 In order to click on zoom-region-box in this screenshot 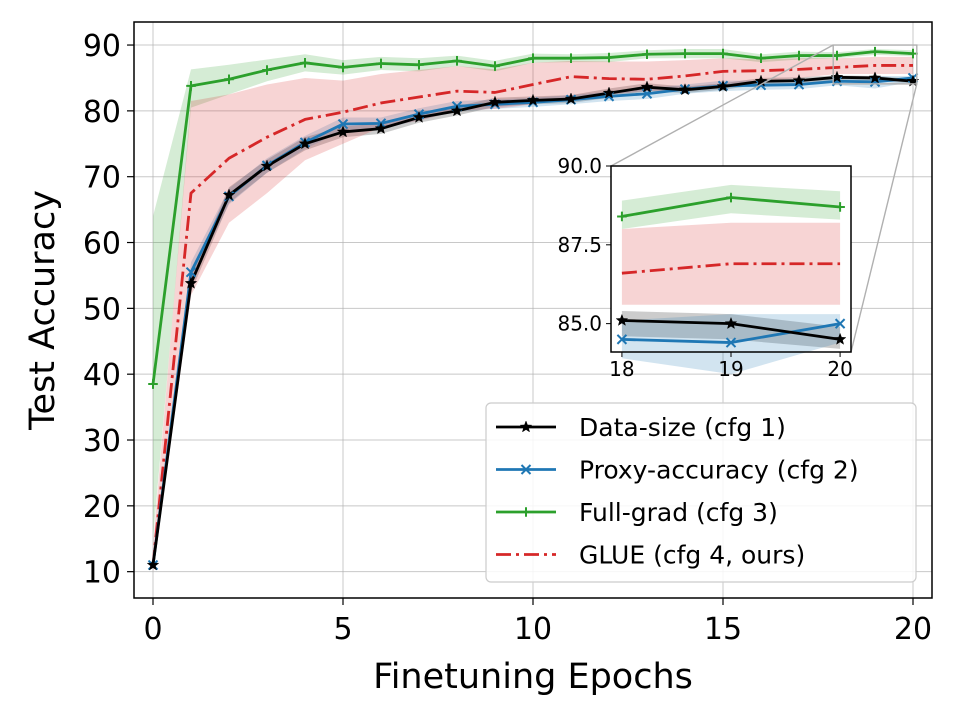, I will do `click(875, 64)`.